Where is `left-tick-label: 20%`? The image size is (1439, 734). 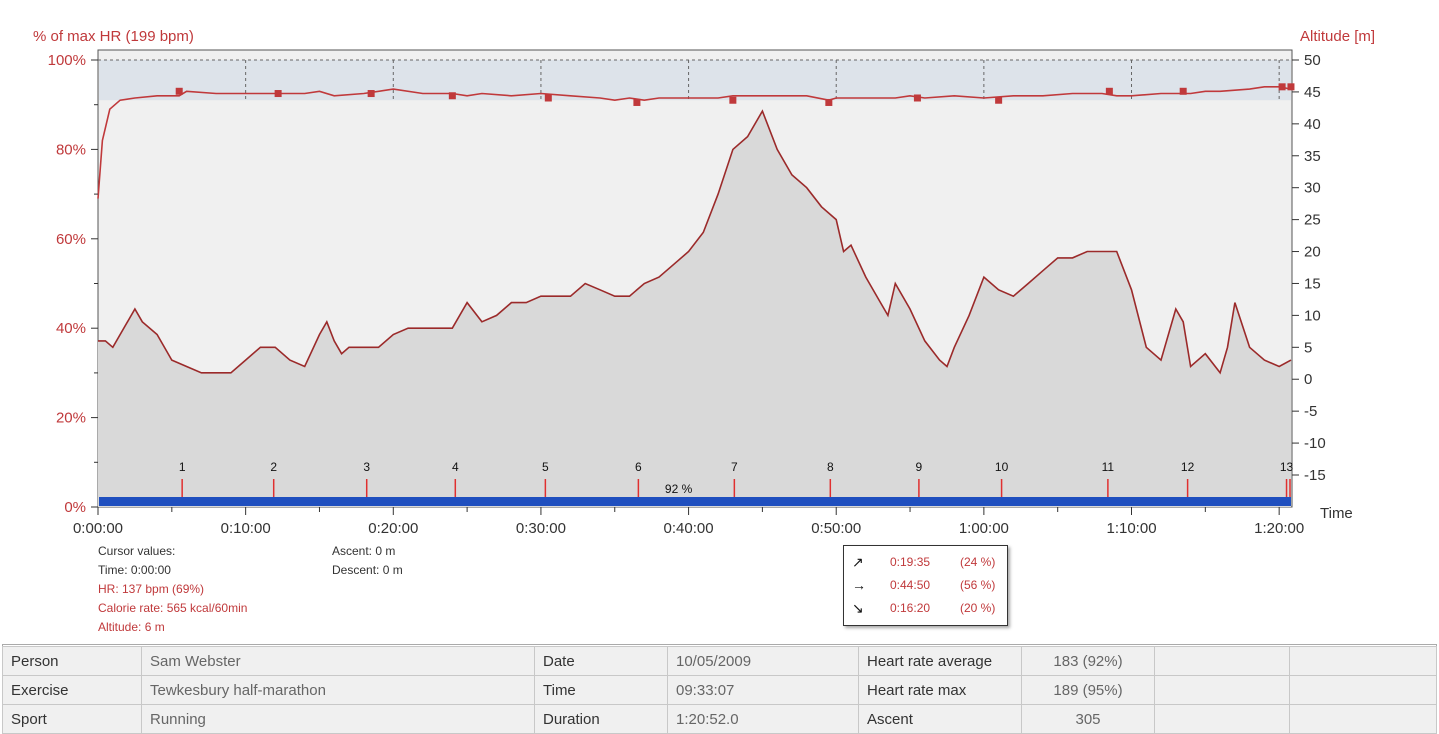 left-tick-label: 20% is located at coordinates (71, 418).